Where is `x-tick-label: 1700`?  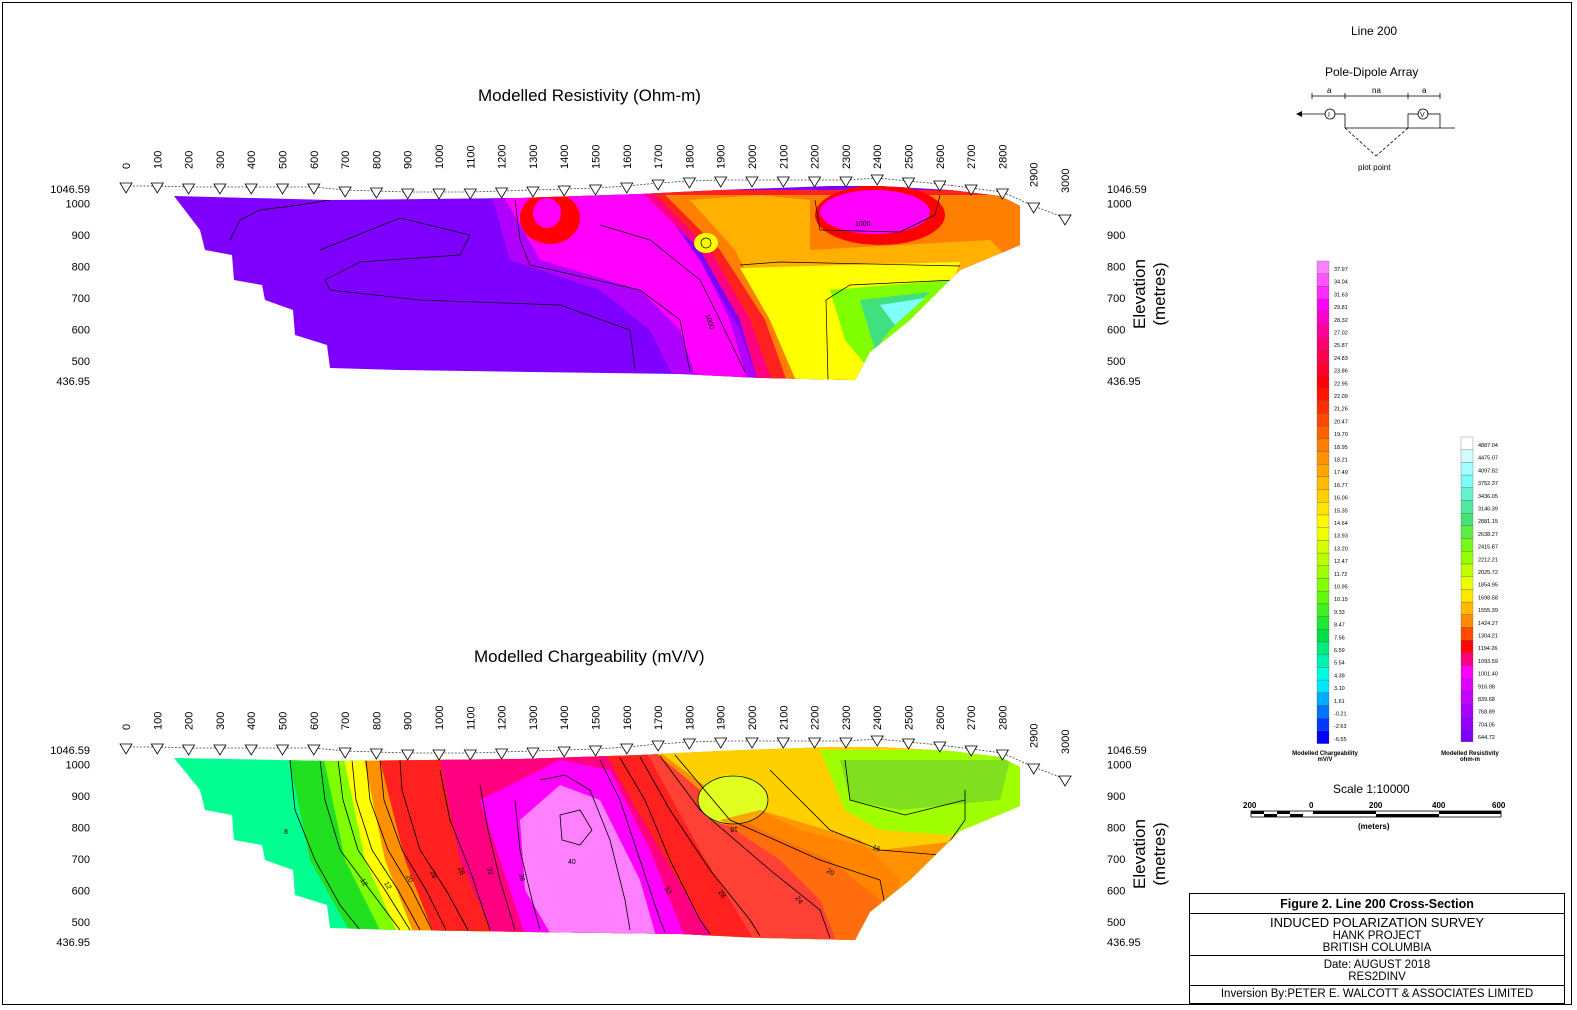
x-tick-label: 1700 is located at coordinates (659, 718).